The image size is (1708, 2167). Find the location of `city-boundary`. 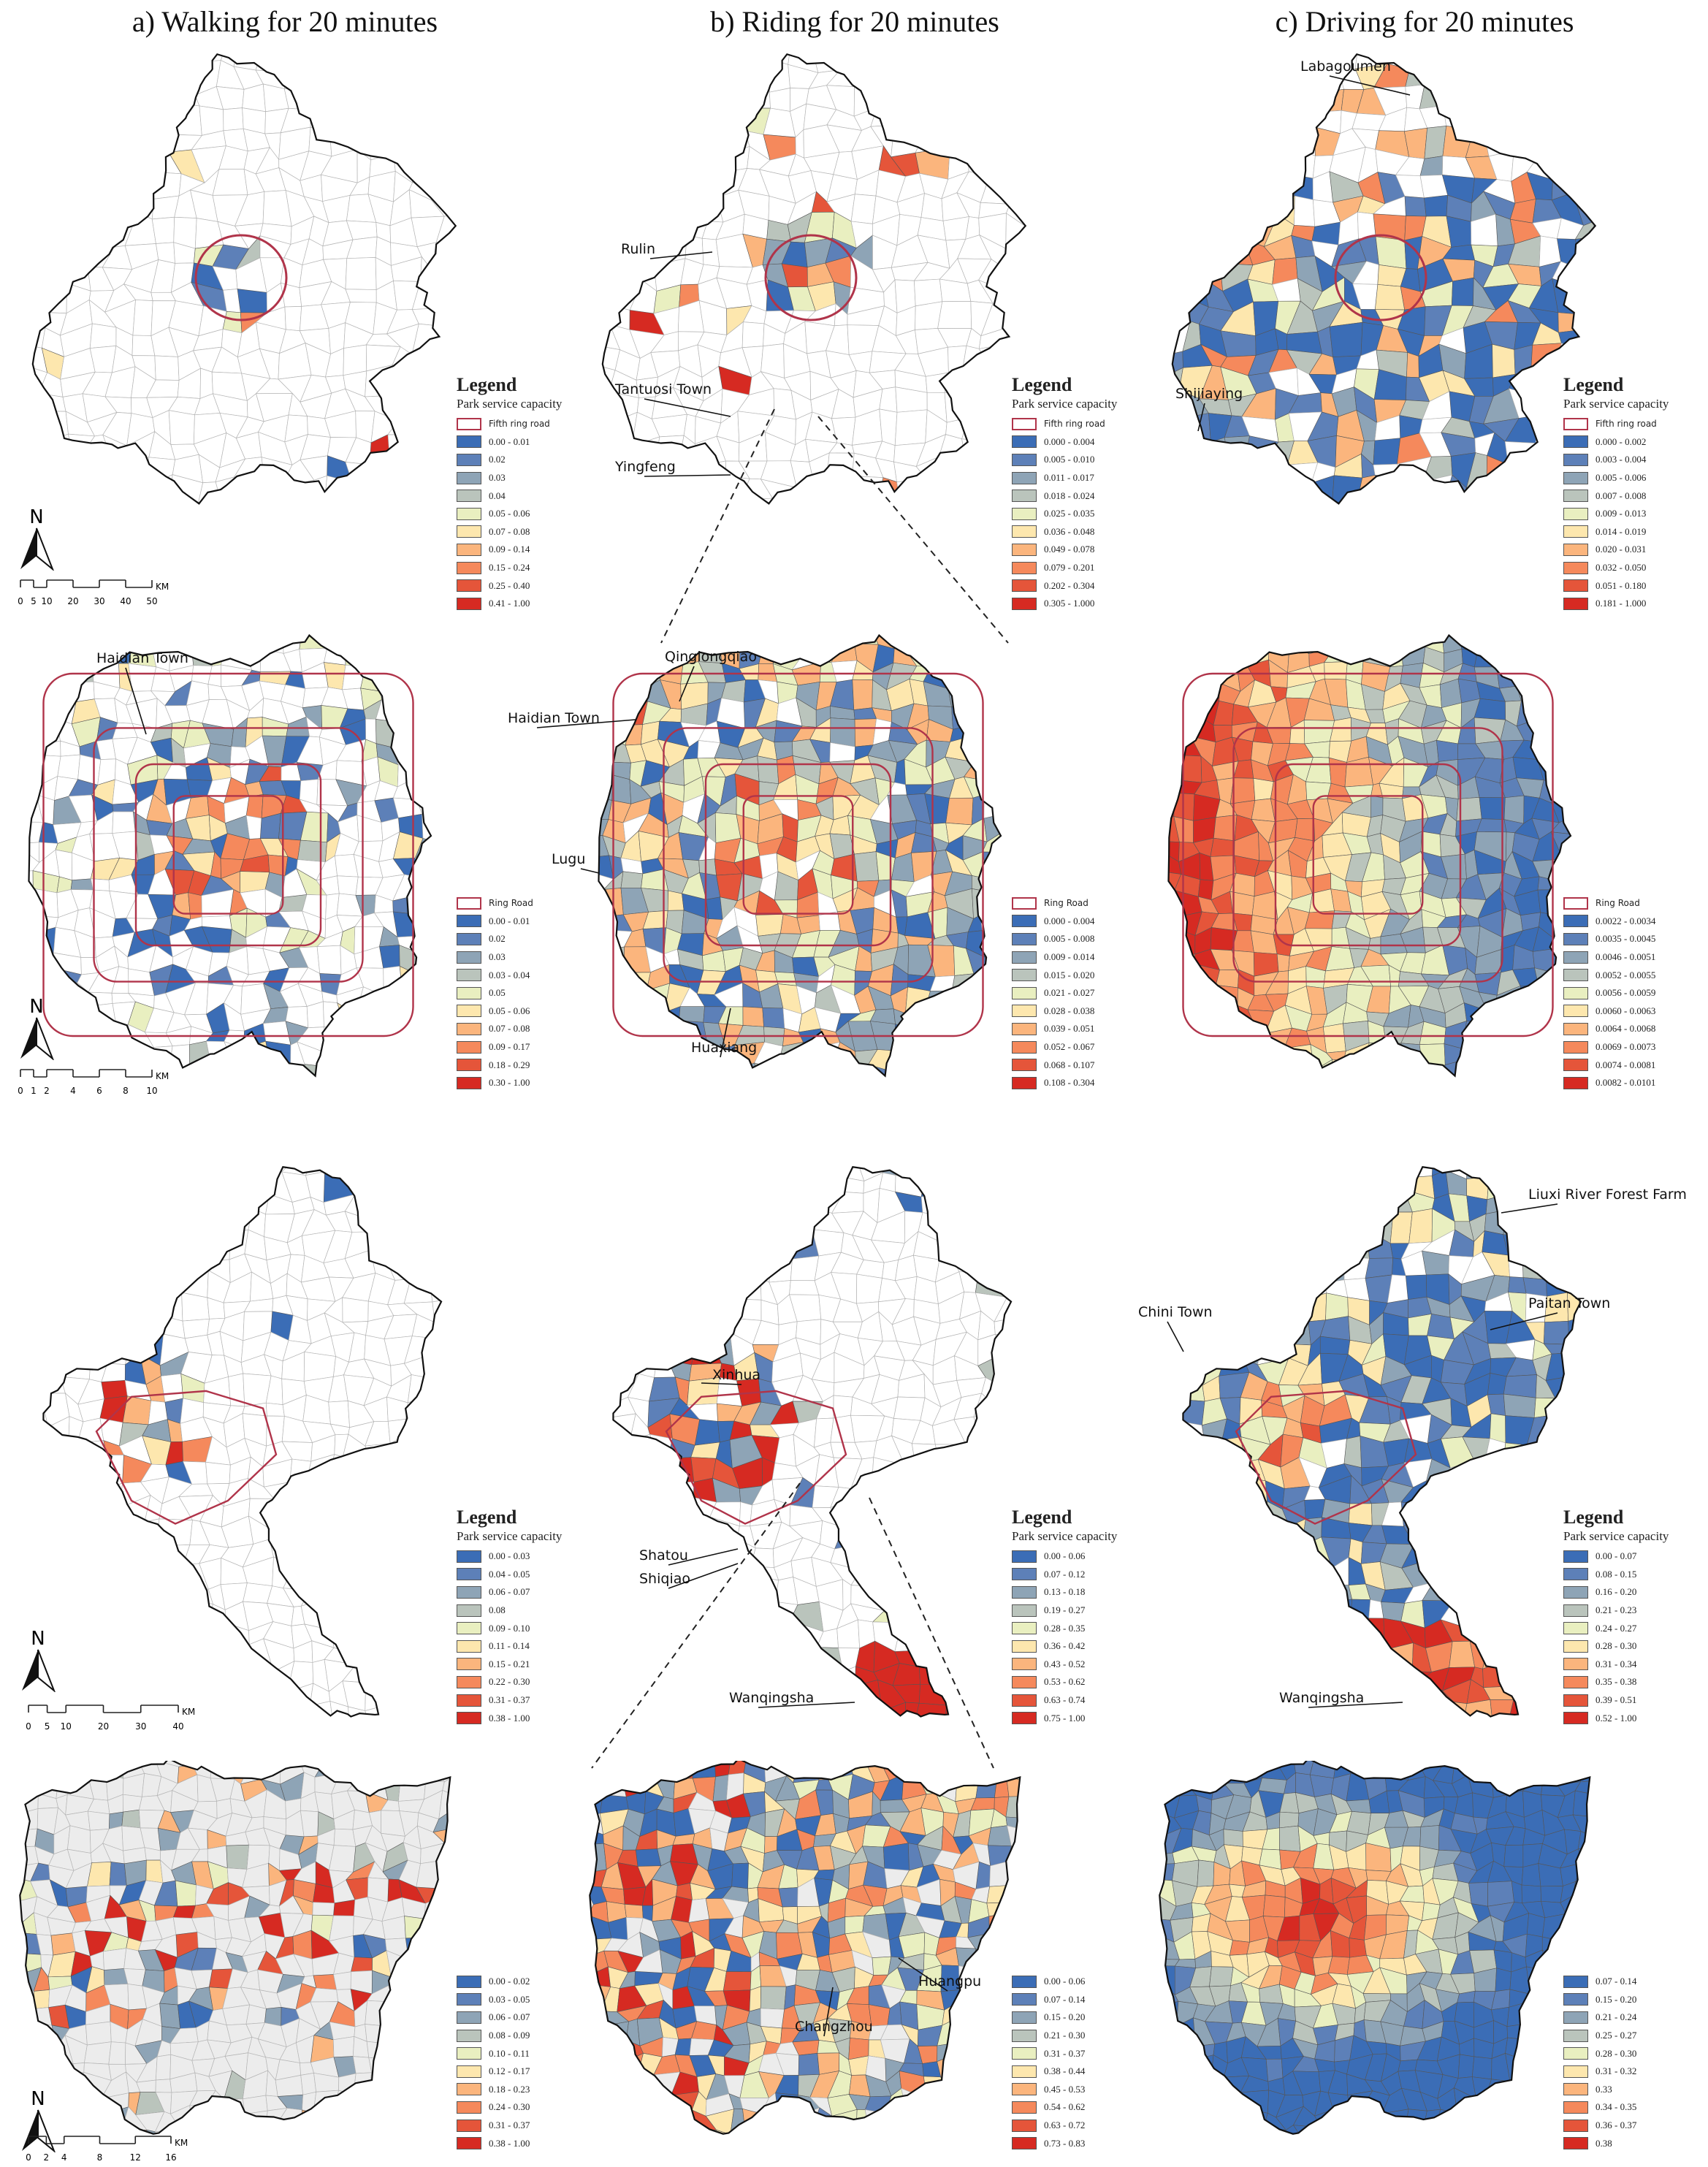

city-boundary is located at coordinates (235, 1948).